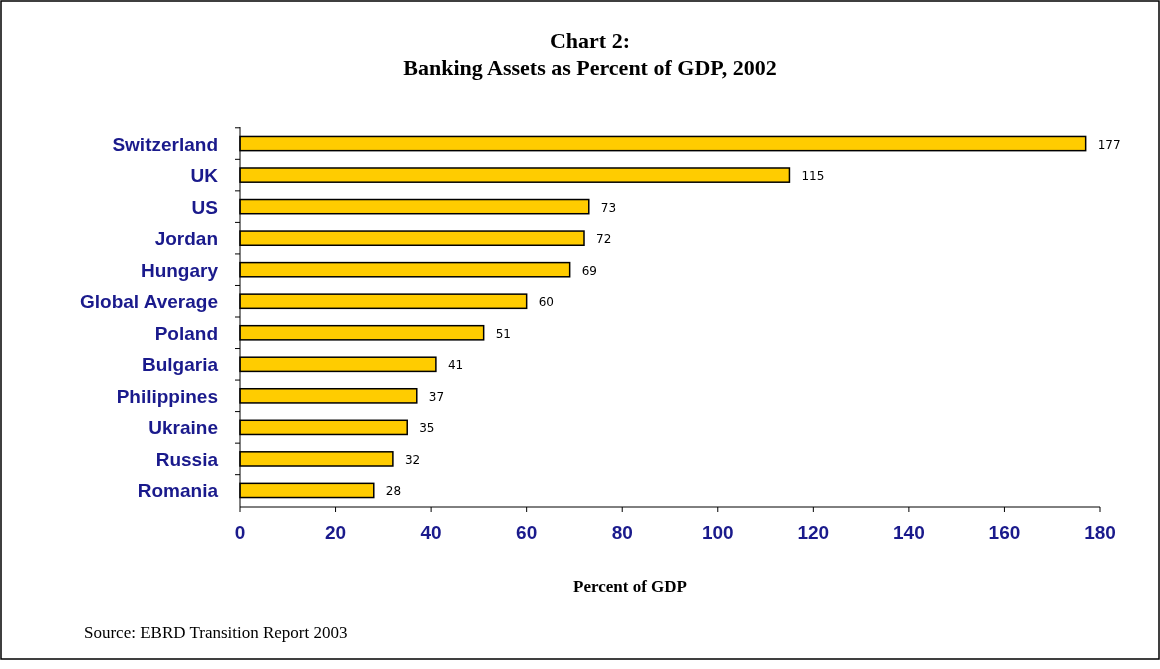 This screenshot has width=1160, height=669. What do you see at coordinates (590, 54) in the screenshot?
I see `chart-title: Chart 2: Banking Assets as Percent of GDP, 2002` at bounding box center [590, 54].